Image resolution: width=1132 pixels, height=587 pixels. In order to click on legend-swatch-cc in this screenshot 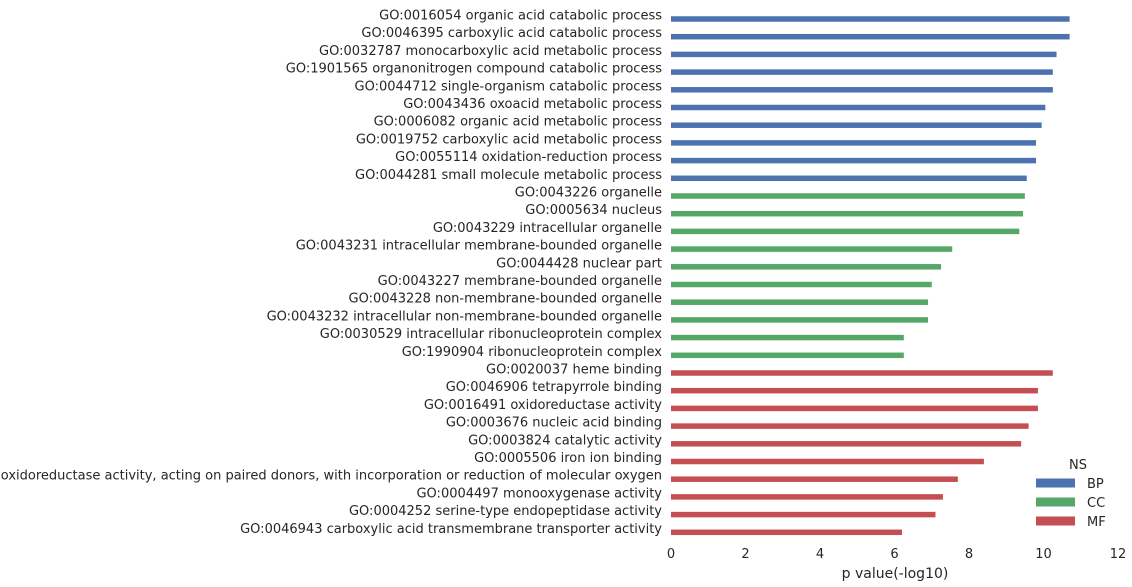, I will do `click(1055, 502)`.